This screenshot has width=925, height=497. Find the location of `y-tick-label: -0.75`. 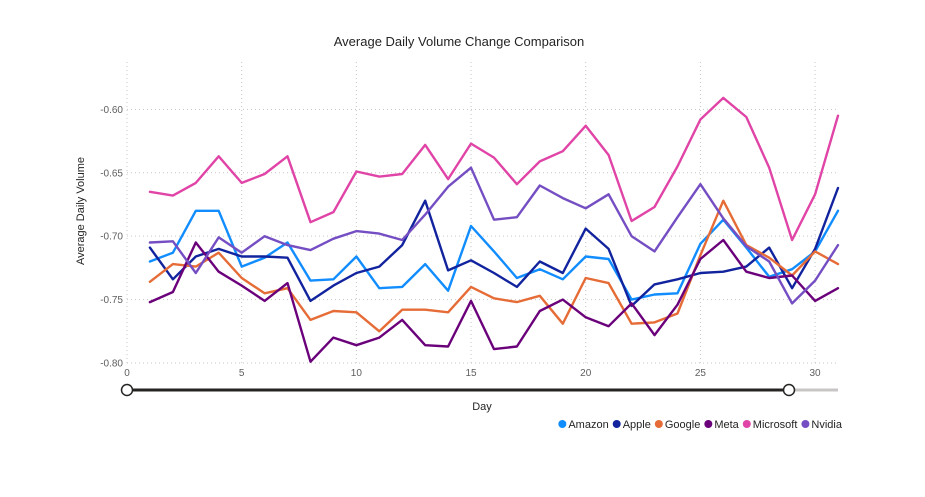

y-tick-label: -0.75 is located at coordinates (111, 300).